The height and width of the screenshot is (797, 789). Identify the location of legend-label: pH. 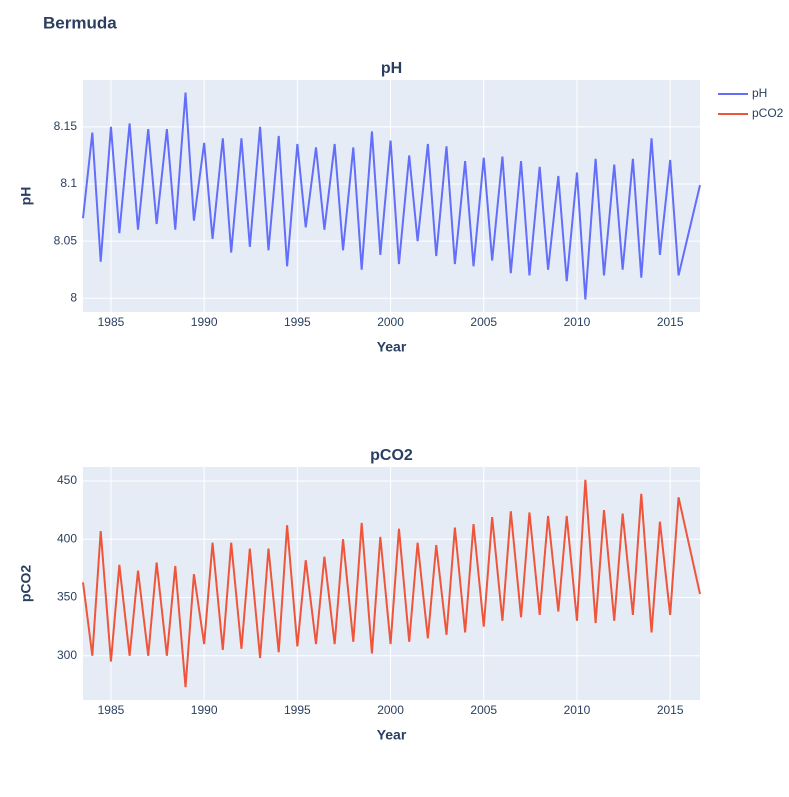
(759, 93).